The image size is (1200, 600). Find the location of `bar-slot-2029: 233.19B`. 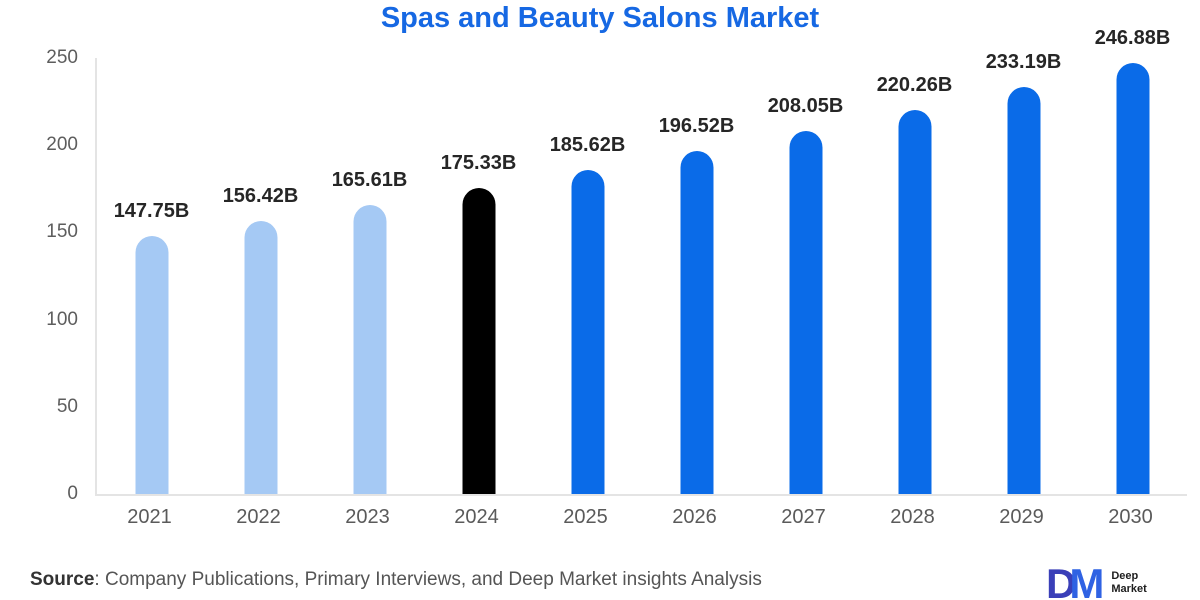

bar-slot-2029: 233.19B is located at coordinates (1023, 272).